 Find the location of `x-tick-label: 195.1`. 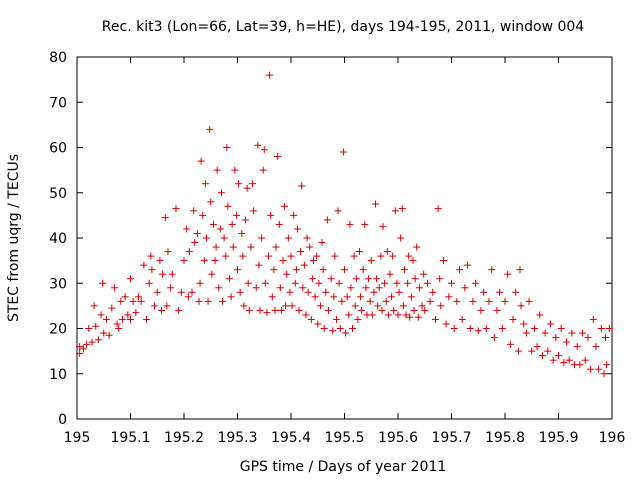

x-tick-label: 195.1 is located at coordinates (130, 438).